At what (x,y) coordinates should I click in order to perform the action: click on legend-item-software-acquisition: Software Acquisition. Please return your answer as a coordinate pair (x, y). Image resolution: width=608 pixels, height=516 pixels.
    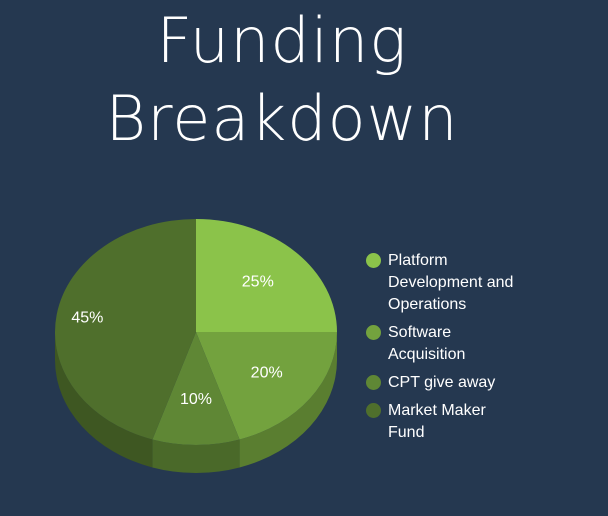
    Looking at the image, I should click on (484, 344).